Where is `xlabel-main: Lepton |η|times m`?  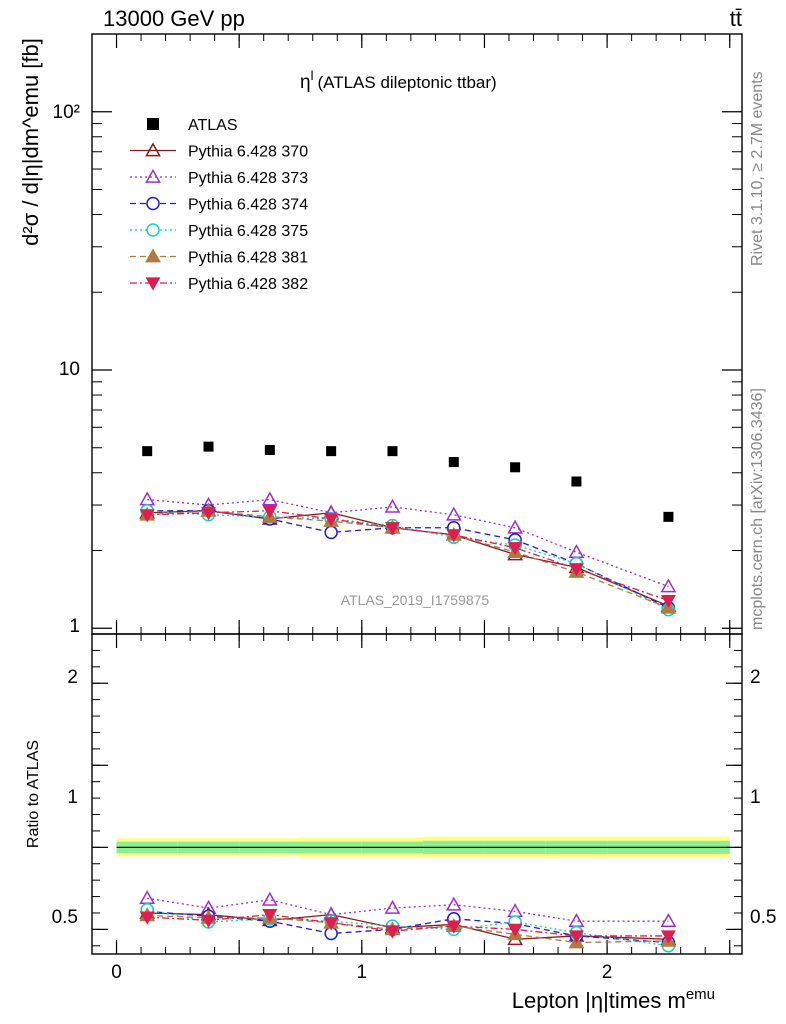
xlabel-main: Lepton |η|times m is located at coordinates (599, 1000).